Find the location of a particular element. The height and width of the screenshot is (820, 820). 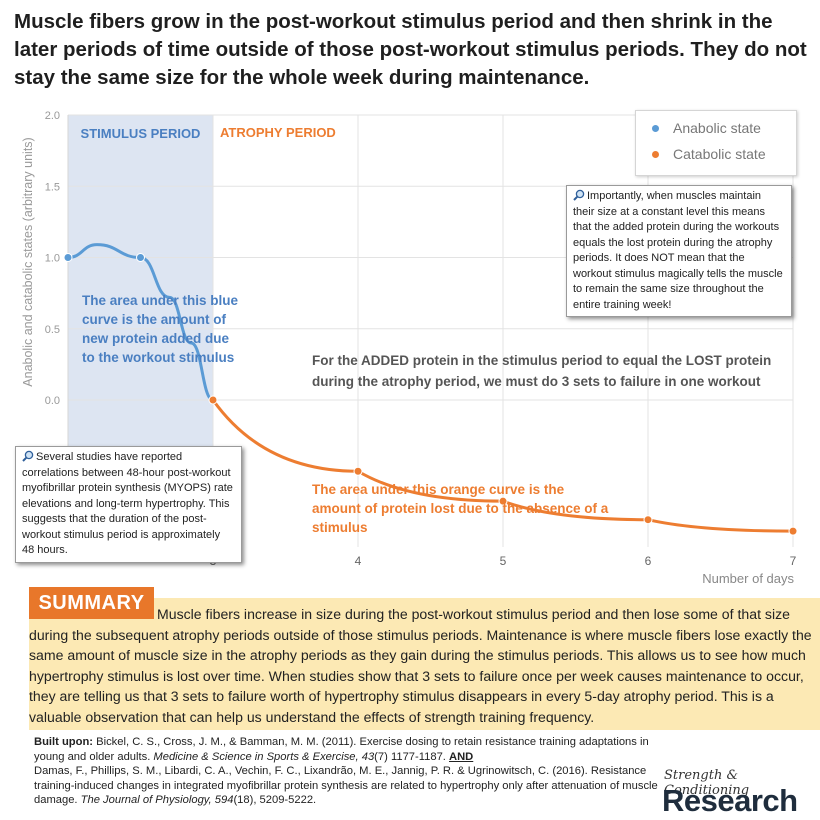

annotation-line: The area under this blue is located at coordinates (160, 300).